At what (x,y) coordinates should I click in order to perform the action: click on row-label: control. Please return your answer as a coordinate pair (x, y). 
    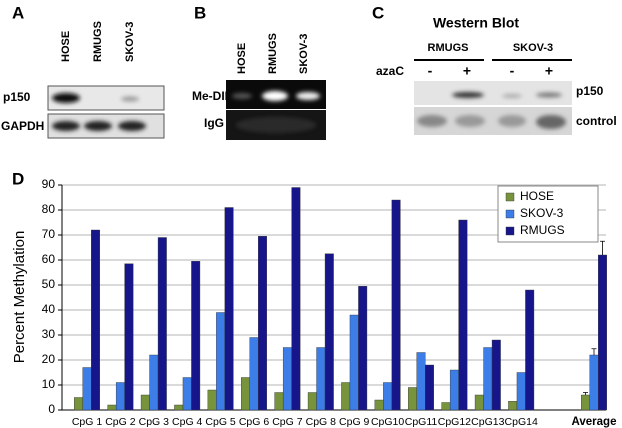
    Looking at the image, I should click on (596, 121).